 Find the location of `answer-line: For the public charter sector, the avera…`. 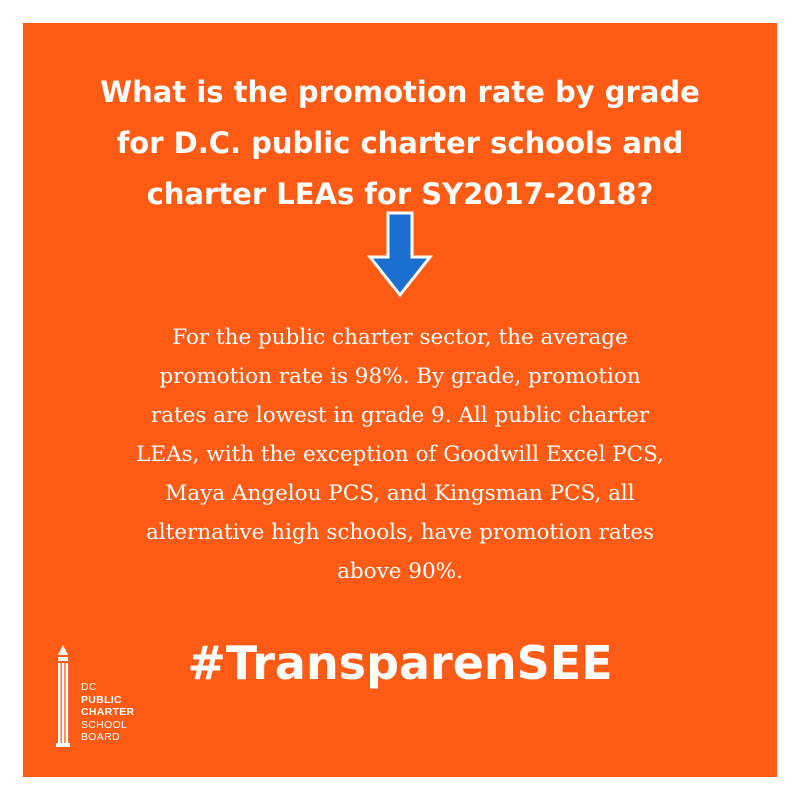

answer-line: For the public charter sector, the avera… is located at coordinates (400, 337).